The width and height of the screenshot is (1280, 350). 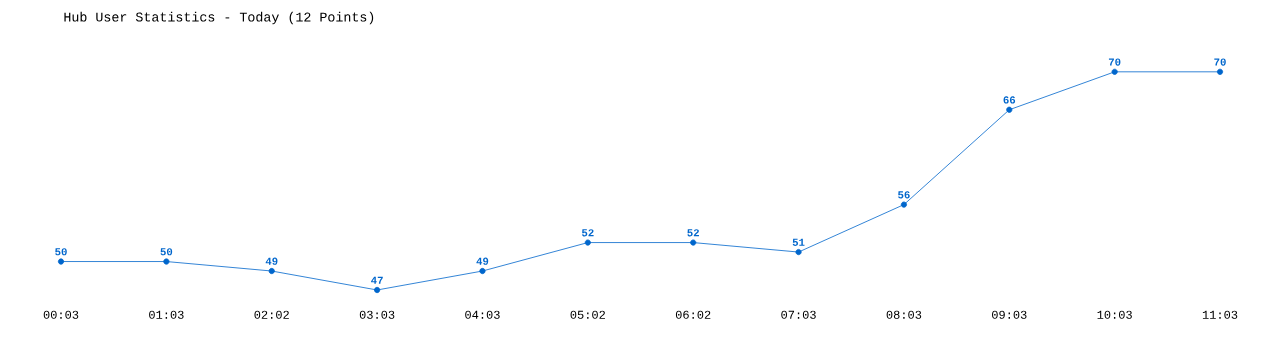 What do you see at coordinates (482, 314) in the screenshot?
I see `x-tick-label: 04:03` at bounding box center [482, 314].